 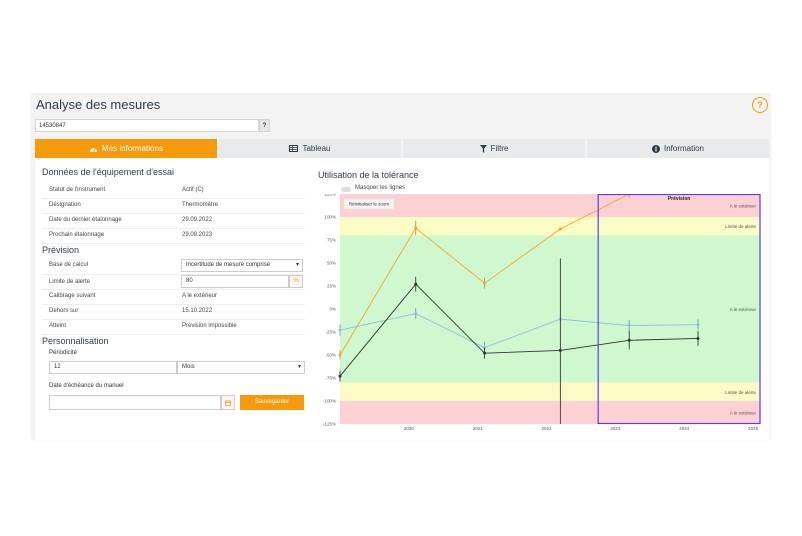 I want to click on info-row: Statut de l'instrument Actif (C), so click(x=173, y=191).